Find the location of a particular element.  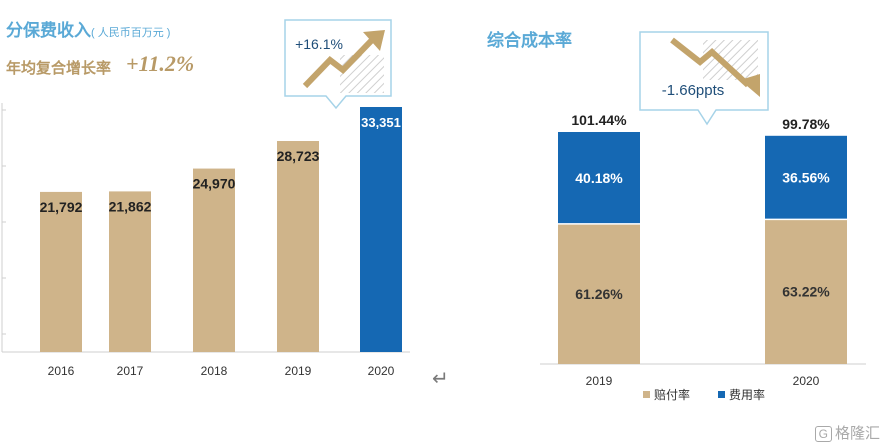

revenue-x-label-2018: 2018 is located at coordinates (214, 371).